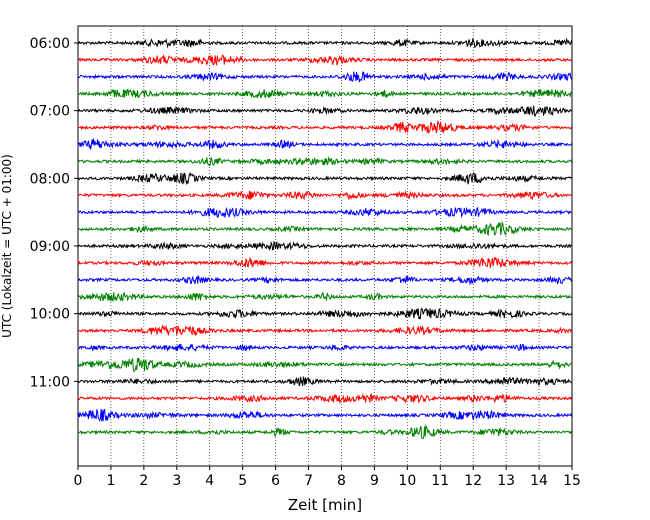 This screenshot has height=520, width=650. Describe the element at coordinates (78, 481) in the screenshot. I see `x-tick-label-0: 0` at that location.